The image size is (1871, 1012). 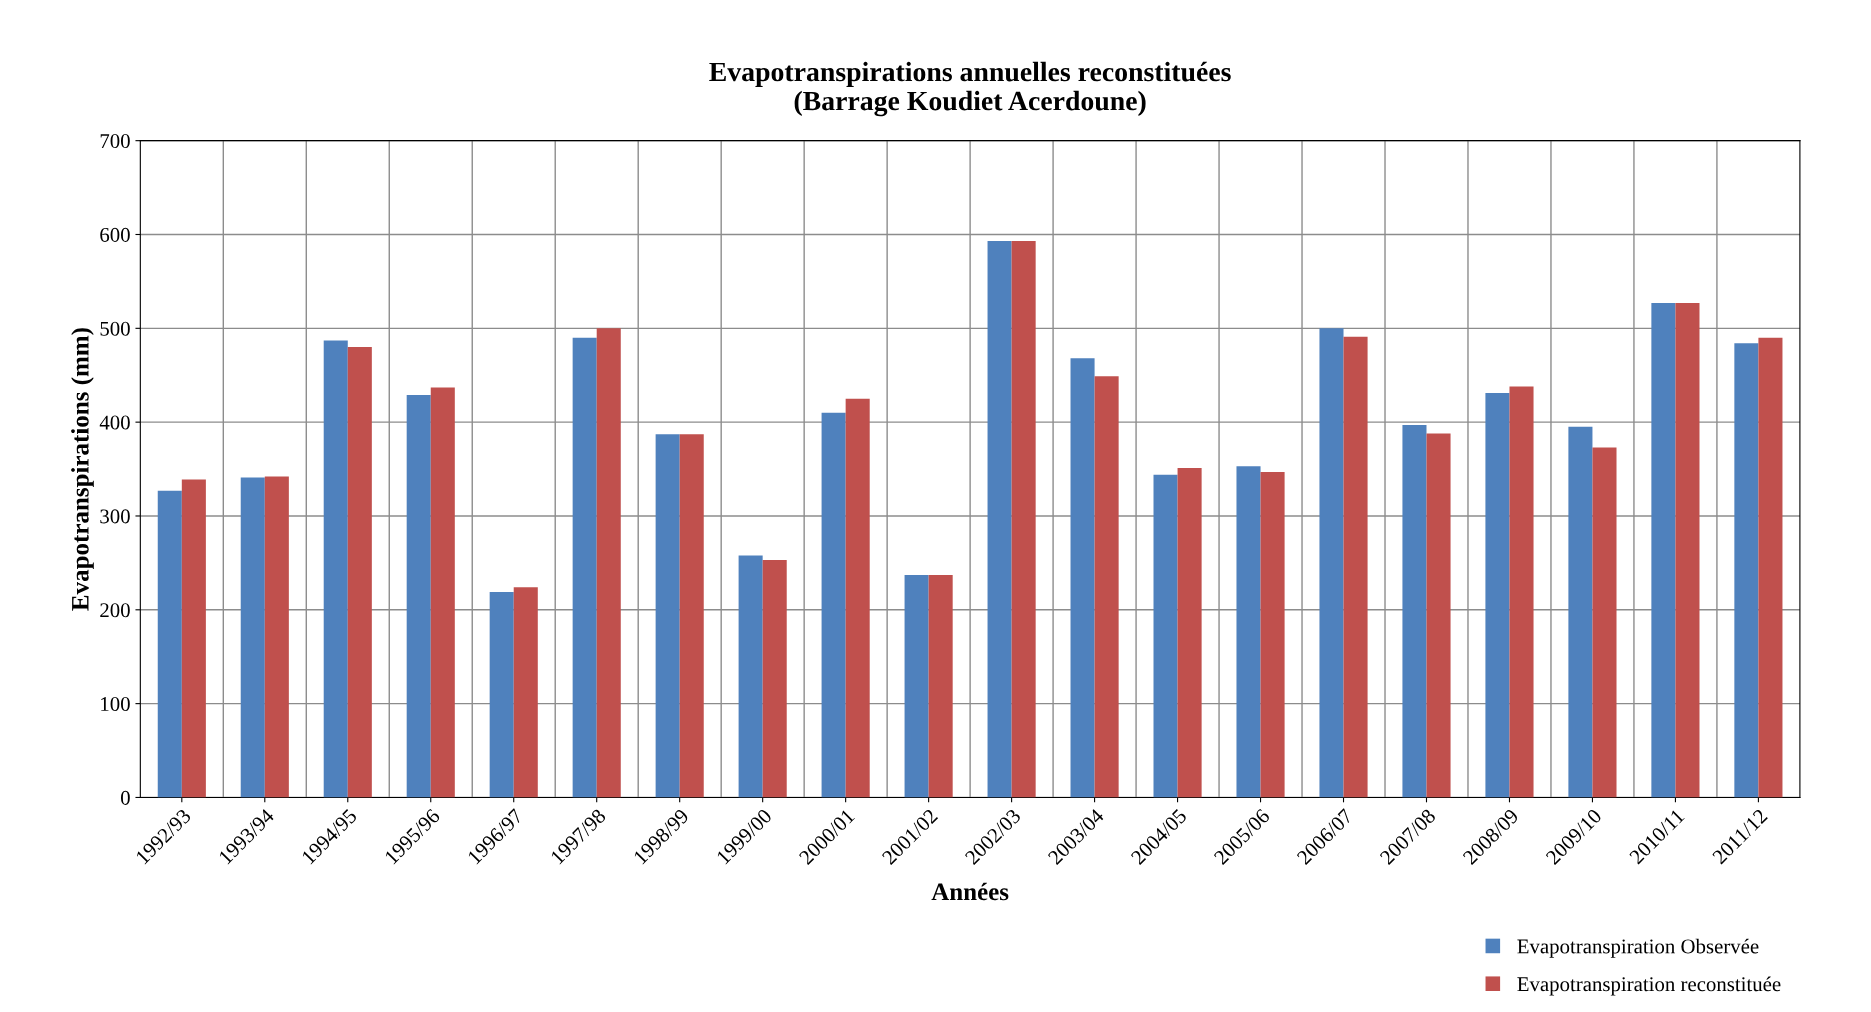 What do you see at coordinates (970, 89) in the screenshot?
I see `chart-title: Evapotranspirations annuelles reconstituées (Barrage Koudiet Acerdoune)` at bounding box center [970, 89].